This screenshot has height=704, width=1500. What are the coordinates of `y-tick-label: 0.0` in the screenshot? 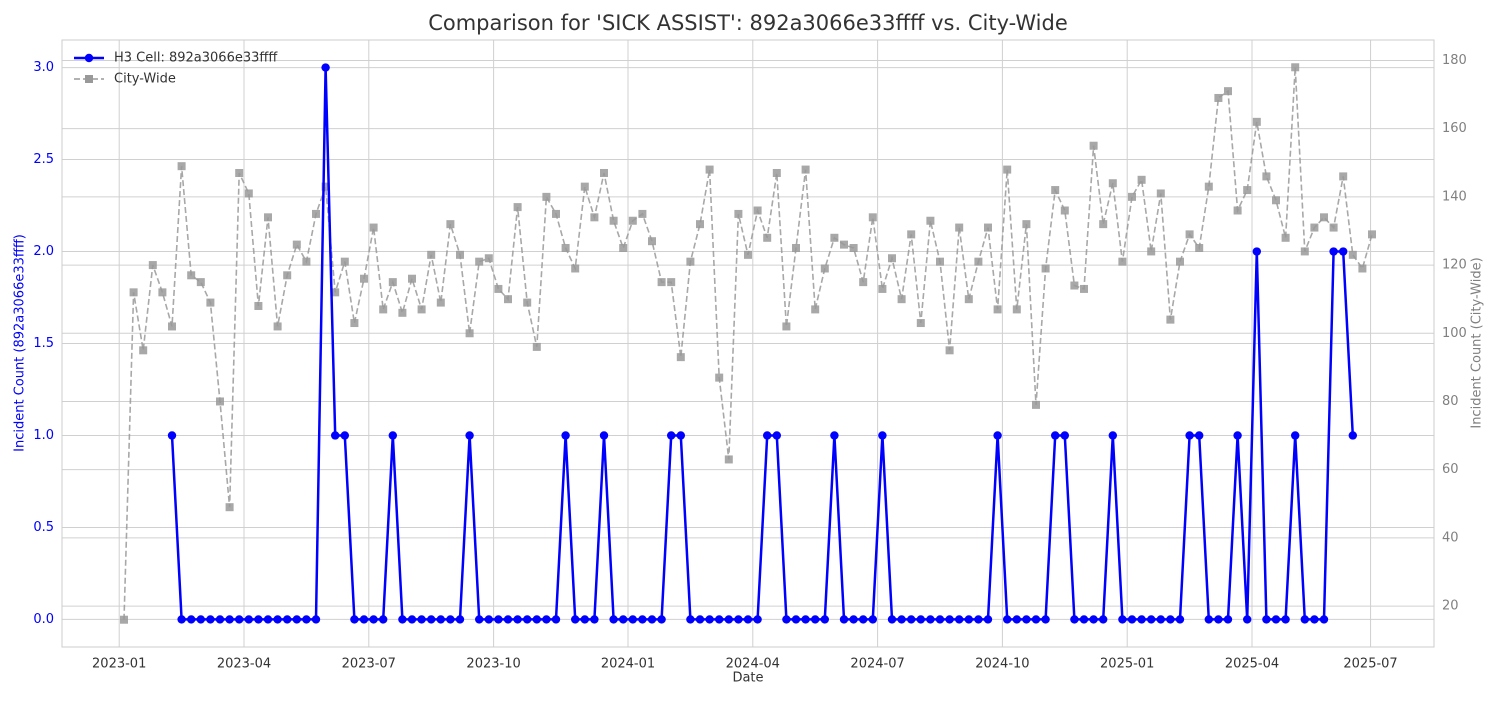 It's located at (43, 619).